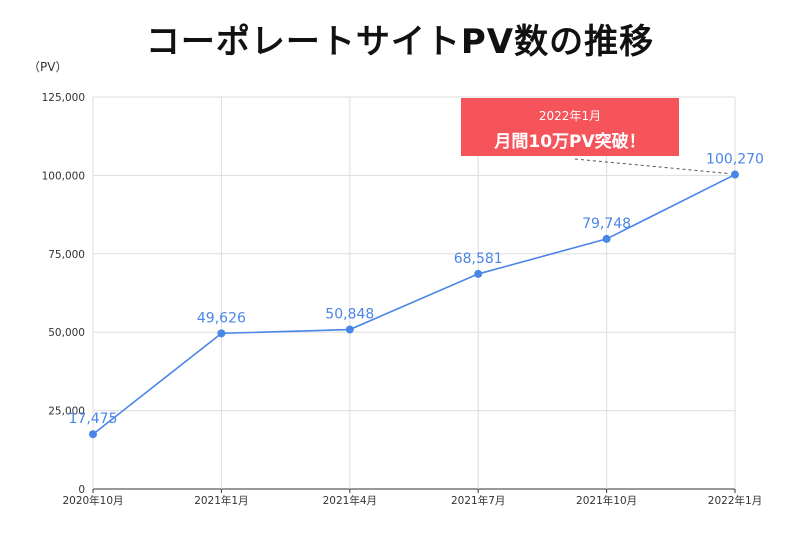  I want to click on x-tick-label: 2021年7月, so click(478, 500).